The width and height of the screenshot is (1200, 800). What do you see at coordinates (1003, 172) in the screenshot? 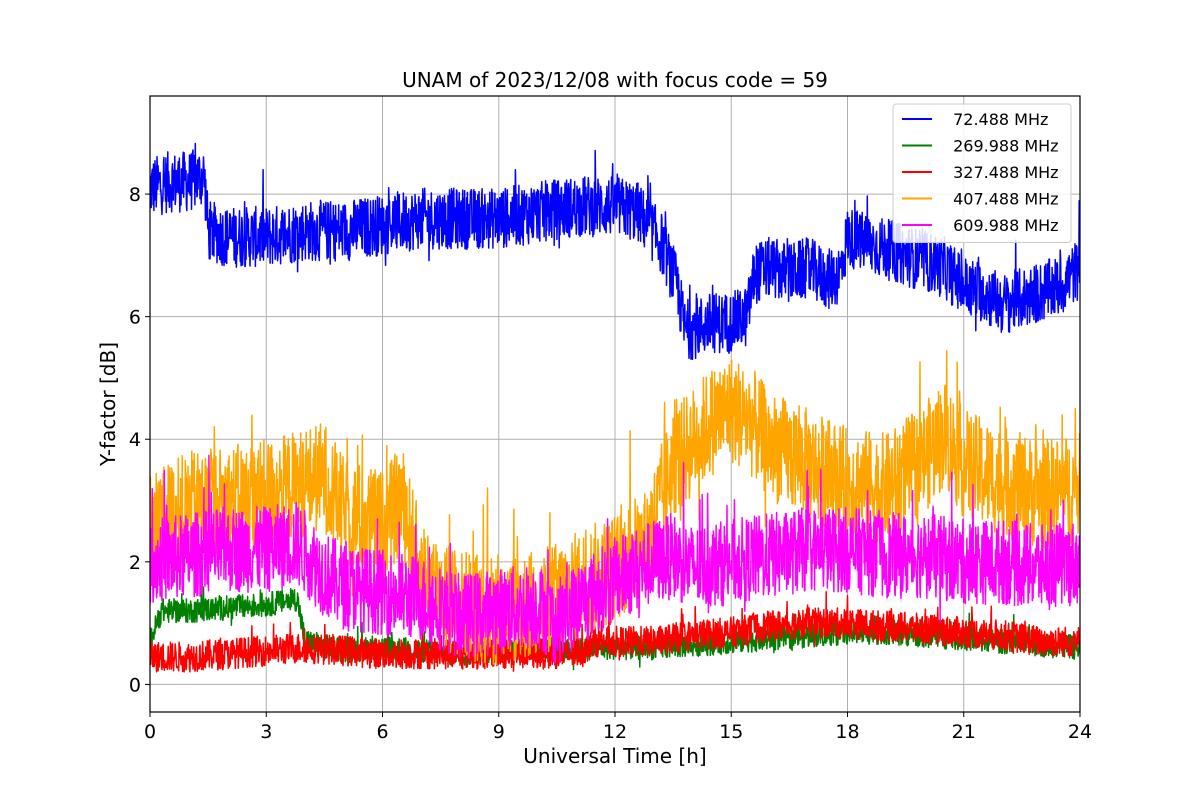
I see `legend-label: 327.488 MHz` at bounding box center [1003, 172].